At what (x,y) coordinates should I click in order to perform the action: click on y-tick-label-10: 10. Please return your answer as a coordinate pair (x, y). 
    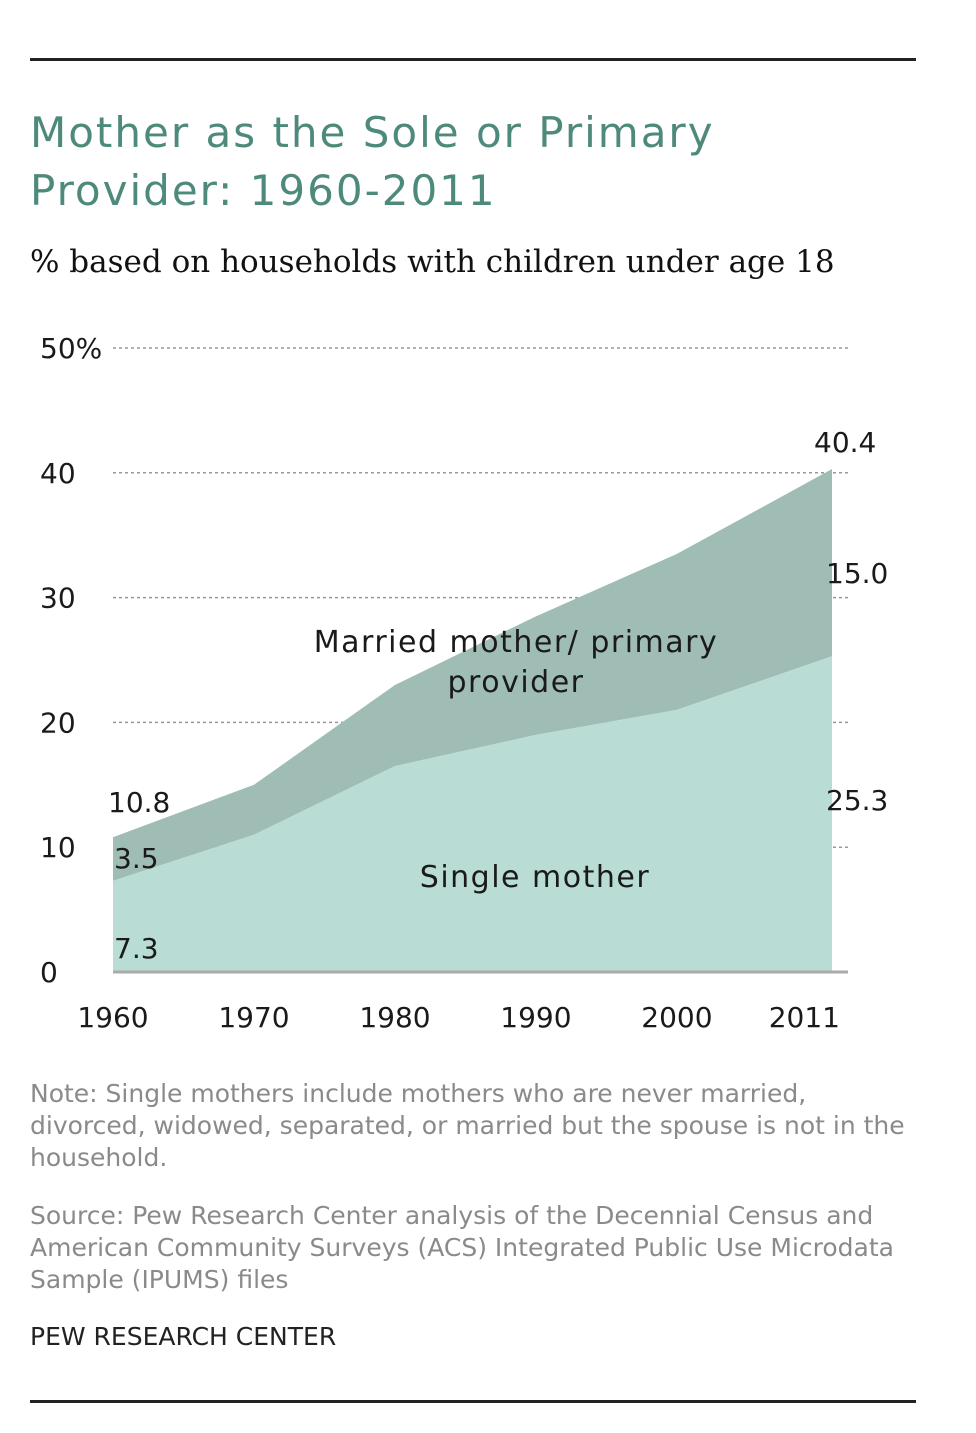
    Looking at the image, I should click on (58, 847).